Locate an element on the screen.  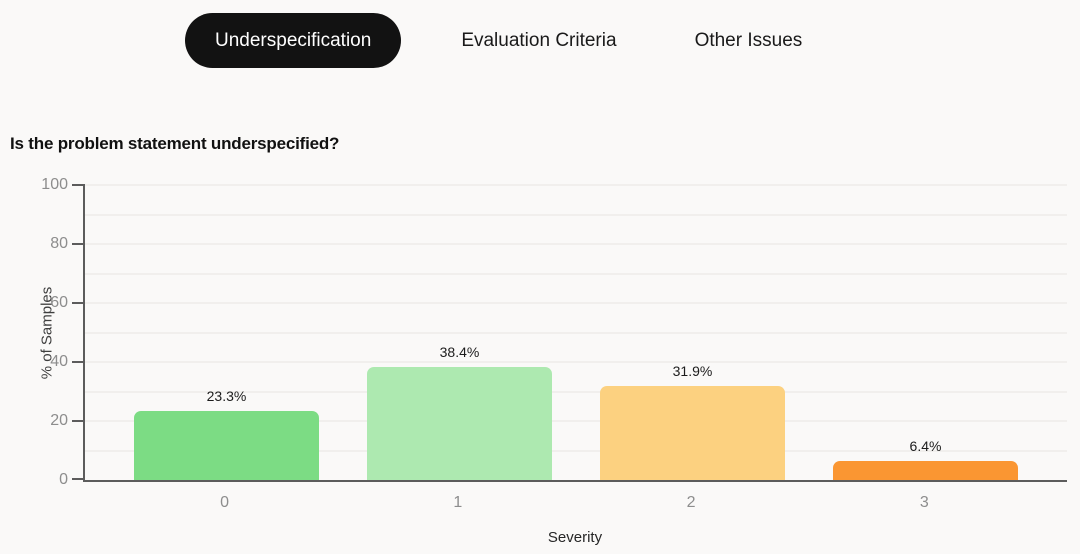
bar-value-label: 38.4% is located at coordinates (459, 351).